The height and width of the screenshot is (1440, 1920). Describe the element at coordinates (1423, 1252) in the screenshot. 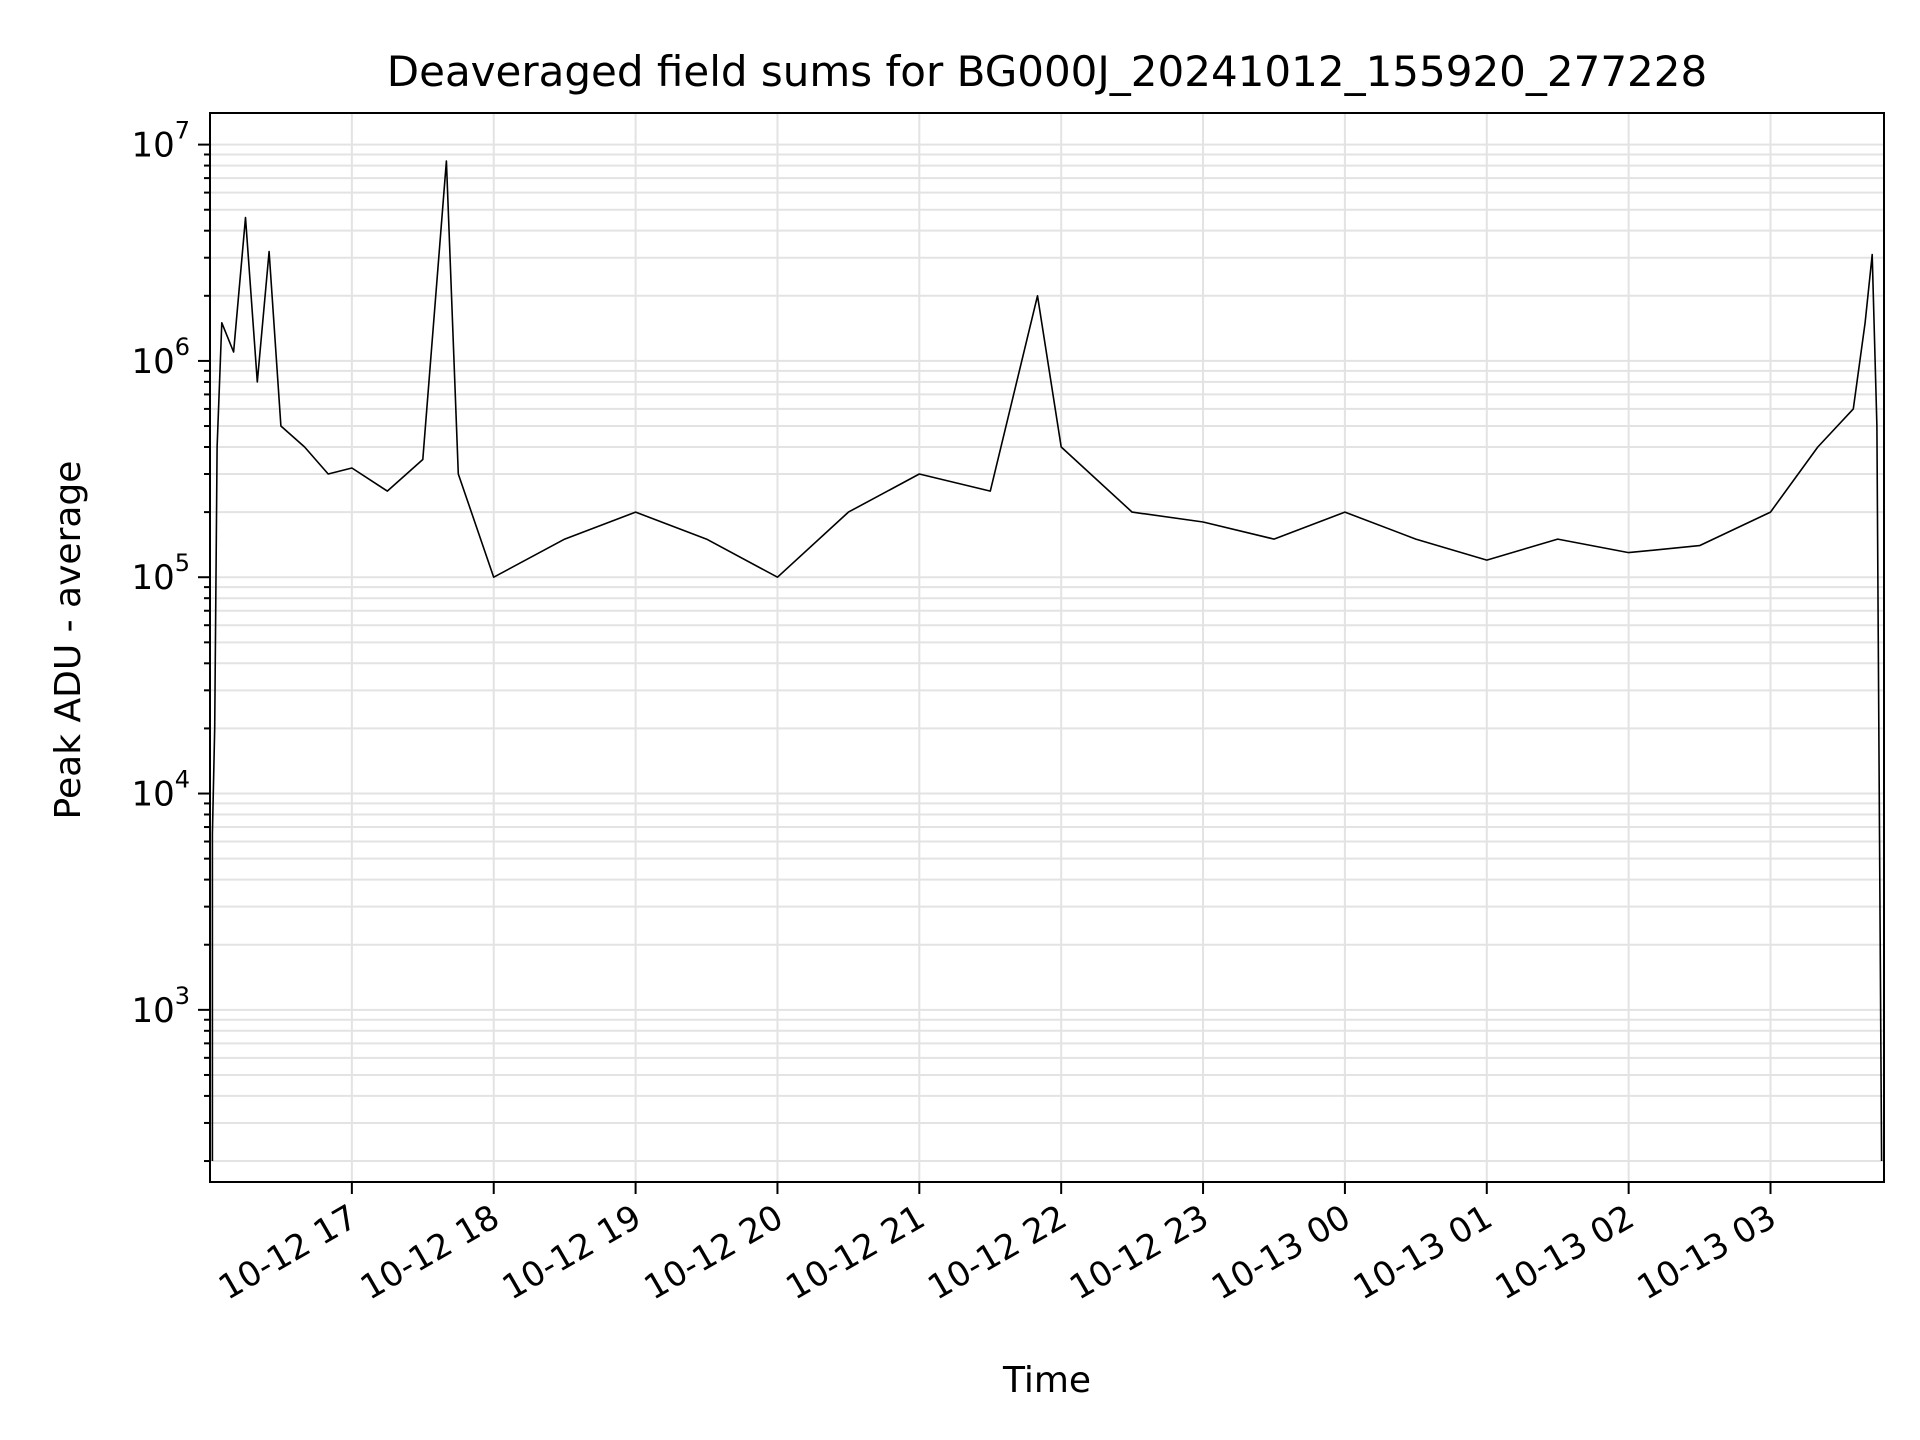

I see `x-tick-label: 10-13 01` at that location.